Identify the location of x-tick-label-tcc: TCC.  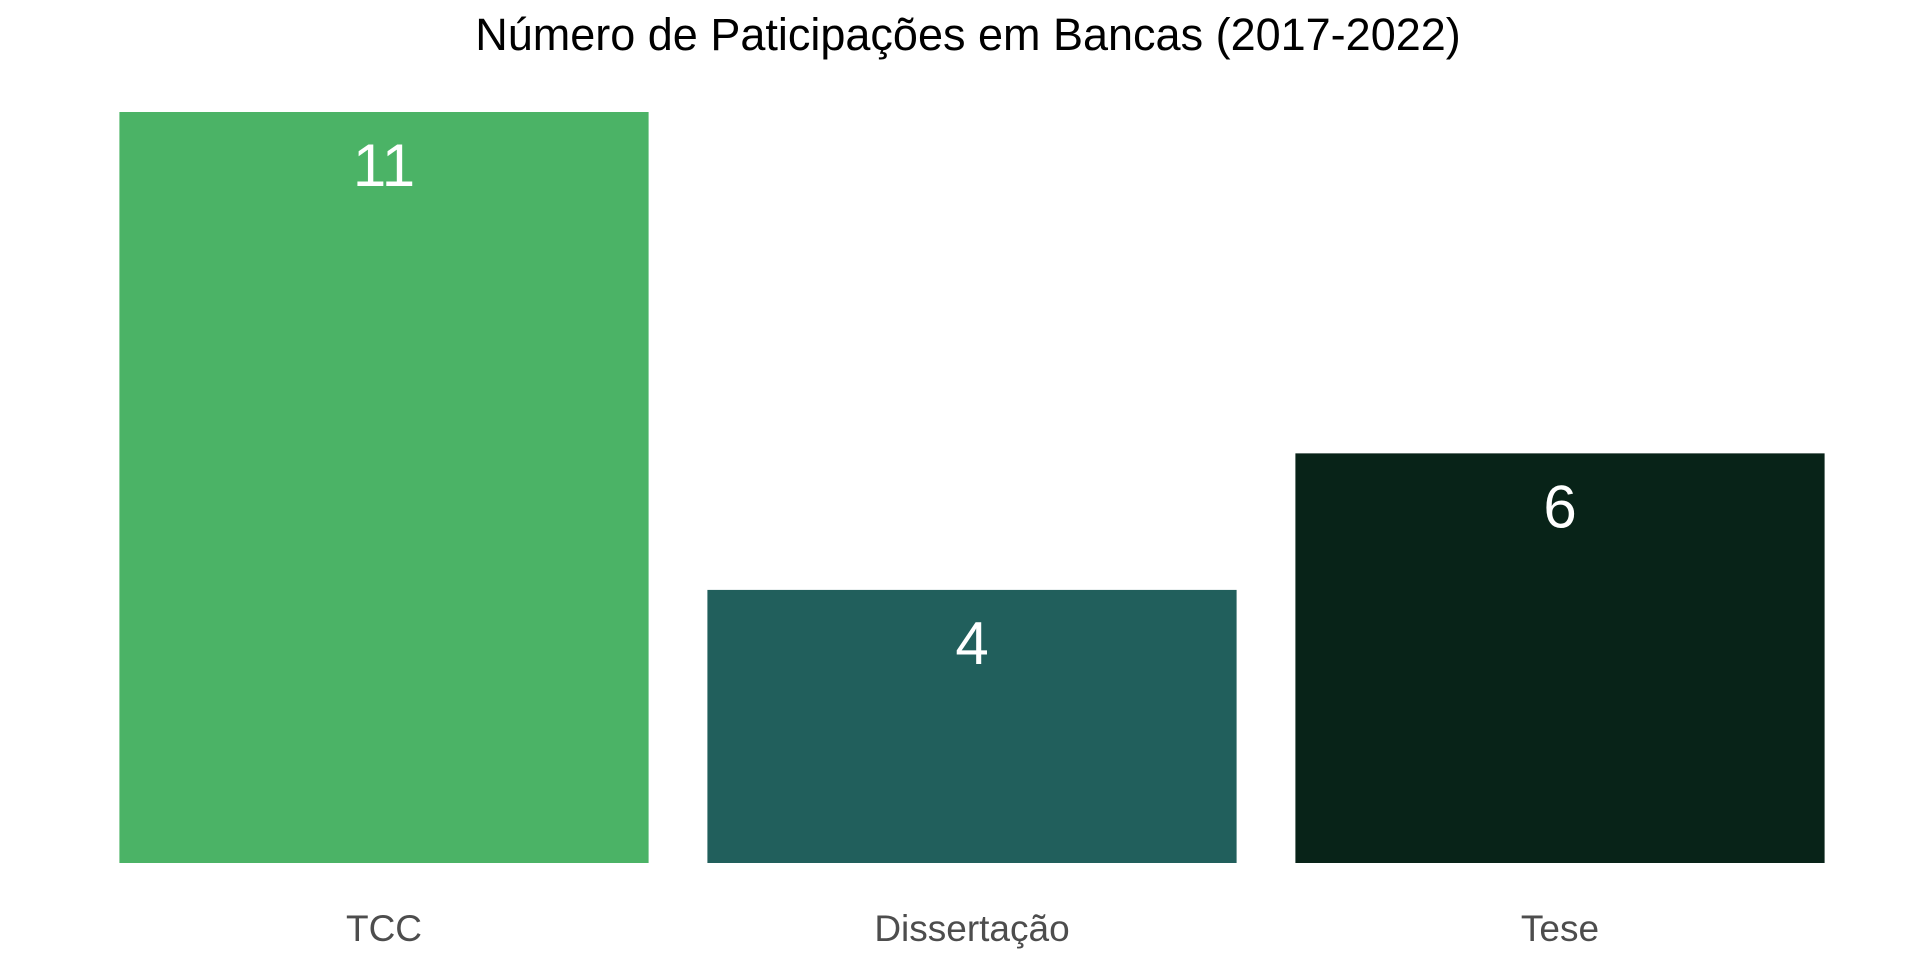
(384, 928).